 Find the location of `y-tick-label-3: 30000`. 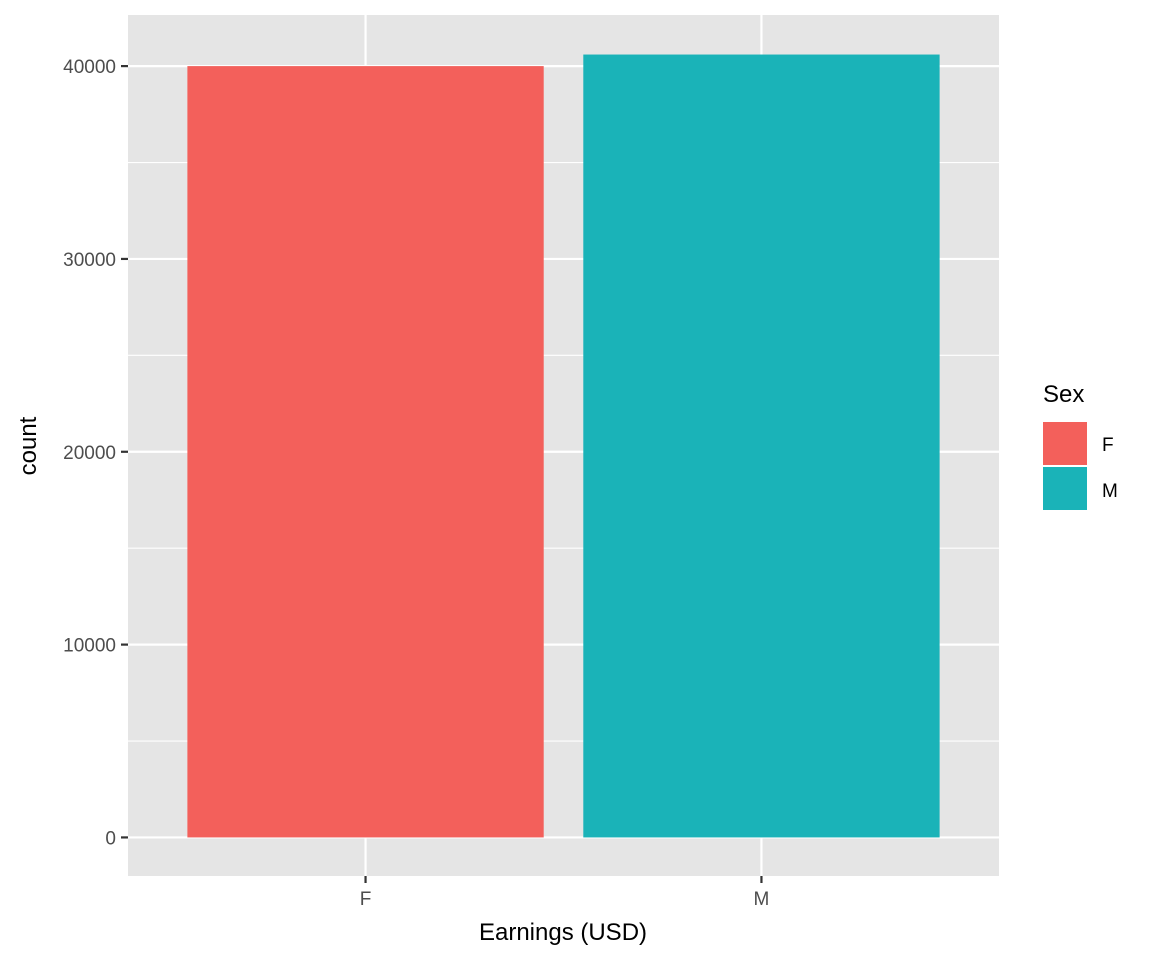

y-tick-label-3: 30000 is located at coordinates (89, 260).